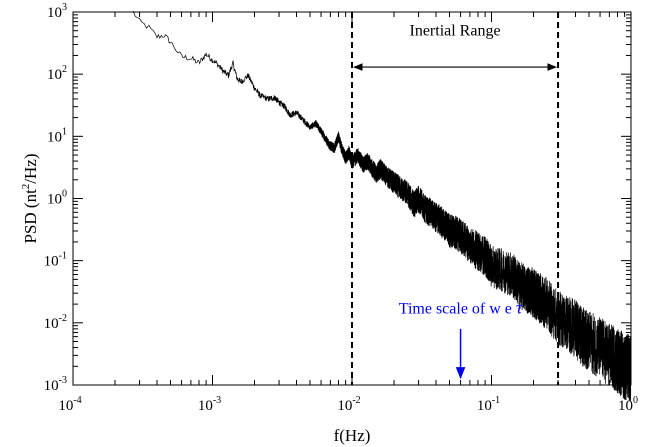 The height and width of the screenshot is (447, 671). Describe the element at coordinates (356, 400) in the screenshot. I see `x-tick-exp: -2` at that location.